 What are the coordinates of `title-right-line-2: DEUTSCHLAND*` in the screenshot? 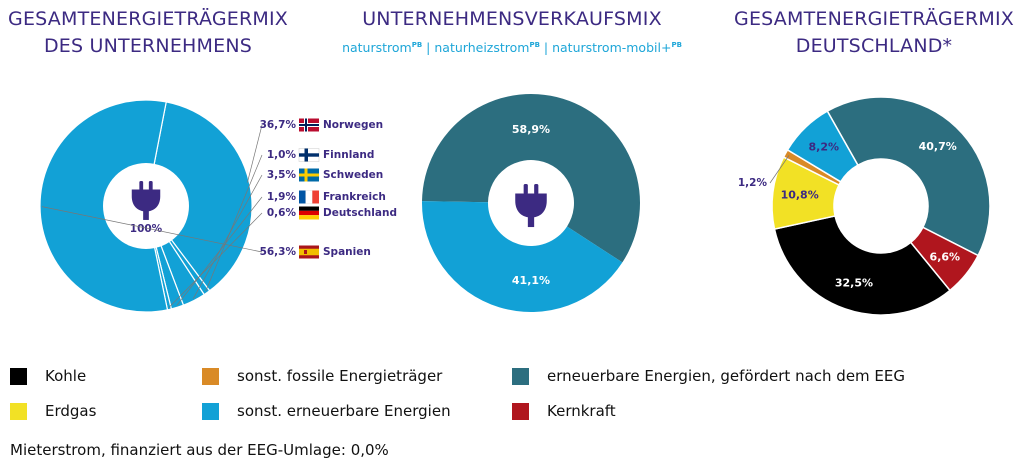 It's located at (874, 46).